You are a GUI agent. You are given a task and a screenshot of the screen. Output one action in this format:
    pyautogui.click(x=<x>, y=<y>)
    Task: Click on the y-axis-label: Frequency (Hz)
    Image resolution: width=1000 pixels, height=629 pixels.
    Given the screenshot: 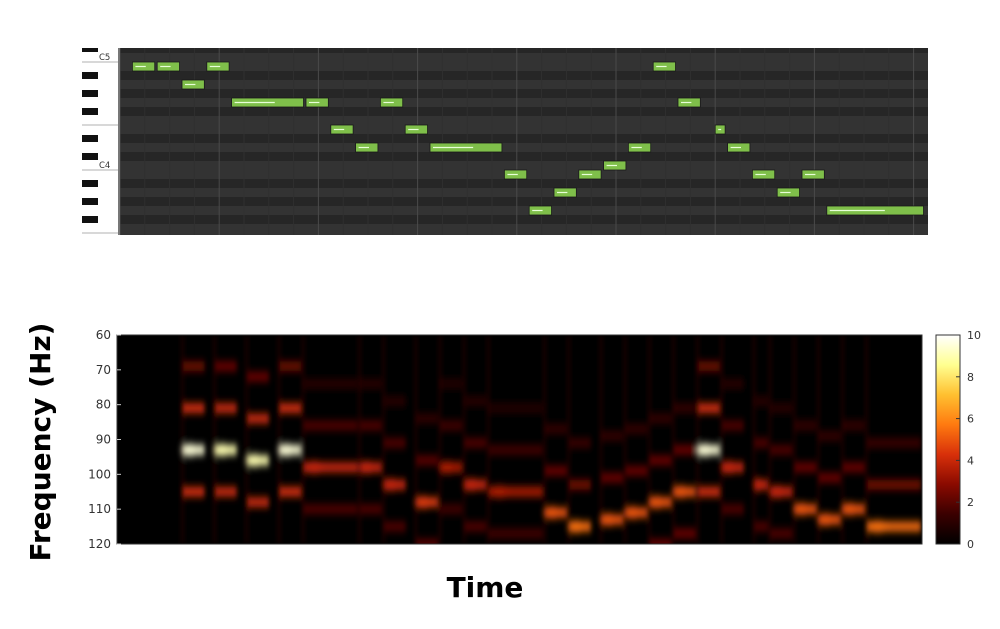 What is the action you would take?
    pyautogui.click(x=40, y=442)
    